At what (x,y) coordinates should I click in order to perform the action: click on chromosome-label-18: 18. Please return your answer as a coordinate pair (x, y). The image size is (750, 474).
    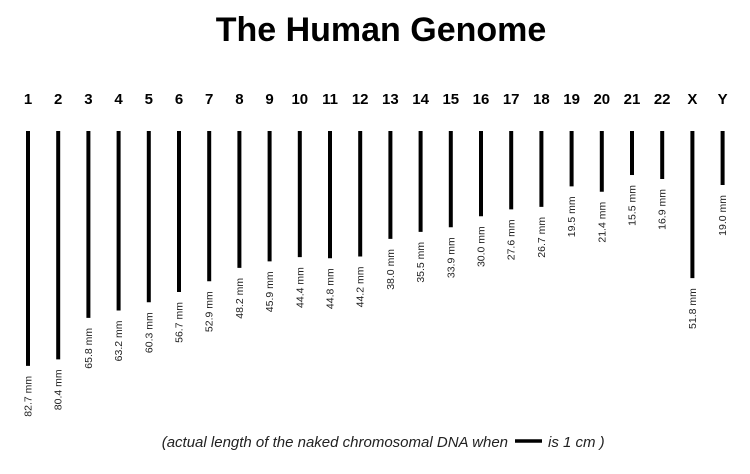
    Looking at the image, I should click on (541, 99).